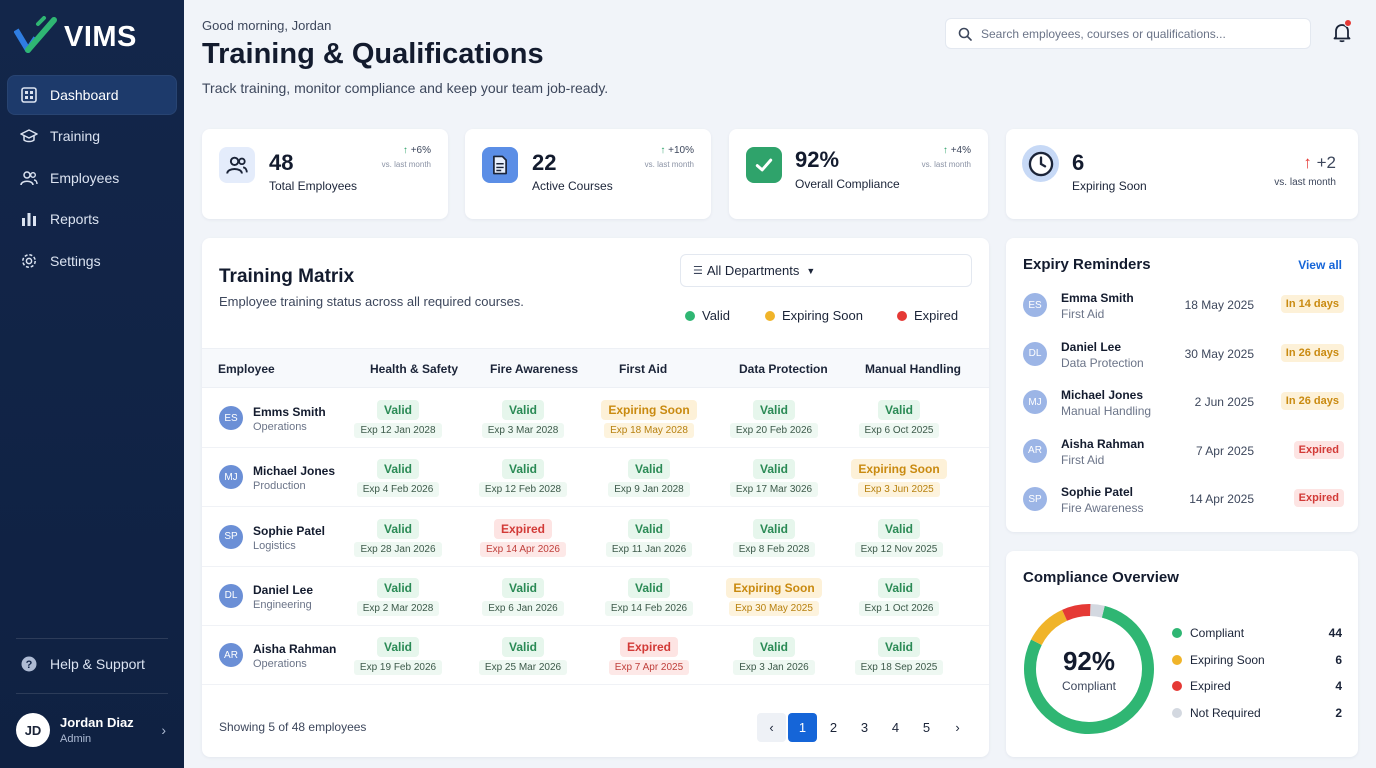 This screenshot has height=768, width=1376. What do you see at coordinates (572, 186) in the screenshot?
I see `stat-label: Active Courses` at bounding box center [572, 186].